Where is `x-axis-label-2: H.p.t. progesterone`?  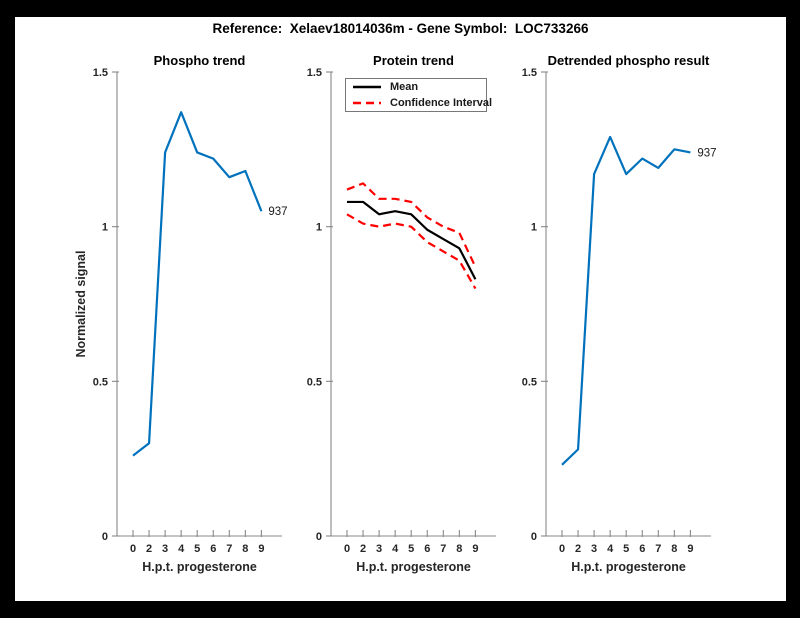 x-axis-label-2: H.p.t. progesterone is located at coordinates (413, 567).